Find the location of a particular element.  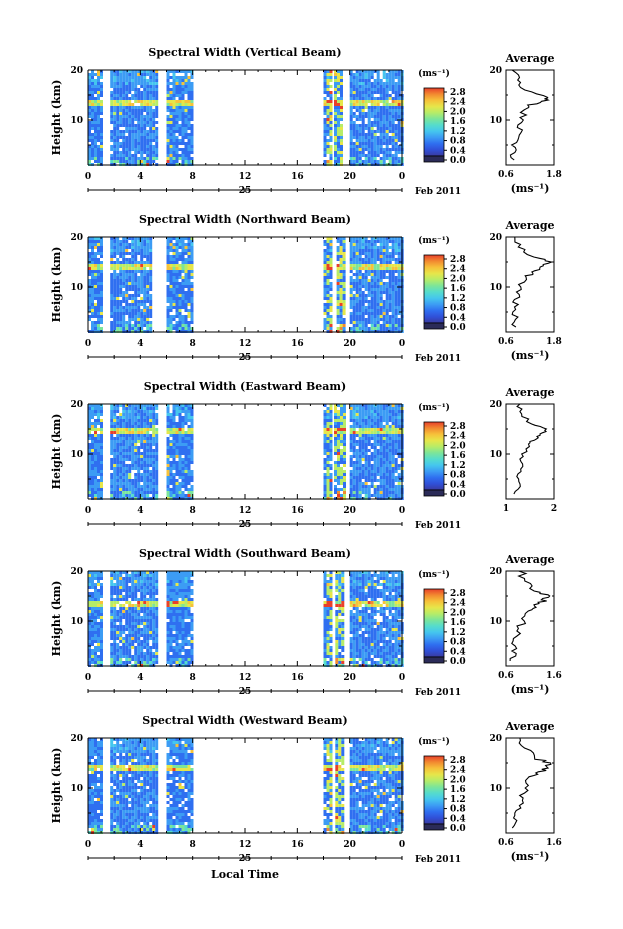

heatmap is located at coordinates (246, 285).